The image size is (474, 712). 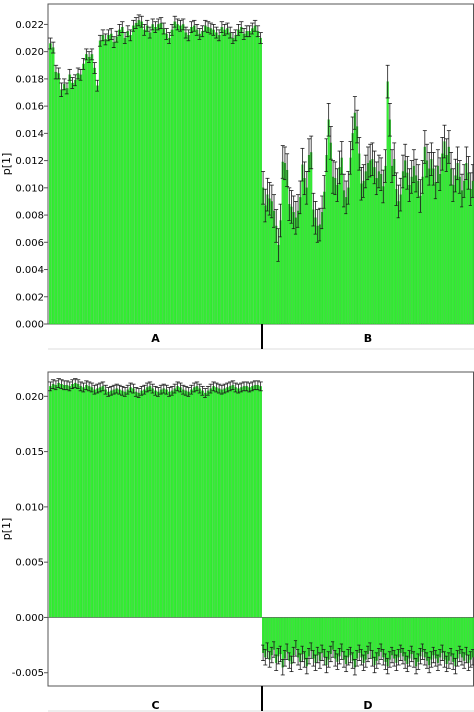 I want to click on y-tick-label: 0.020, so click(x=29, y=397).